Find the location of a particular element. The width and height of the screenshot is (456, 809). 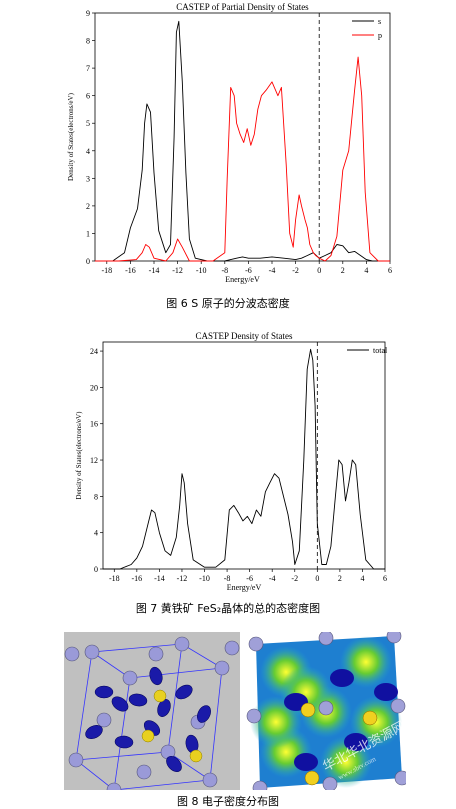

electron-density-slice-panel: 华北华北资源网 www.sbtv.com is located at coordinates (328, 712).